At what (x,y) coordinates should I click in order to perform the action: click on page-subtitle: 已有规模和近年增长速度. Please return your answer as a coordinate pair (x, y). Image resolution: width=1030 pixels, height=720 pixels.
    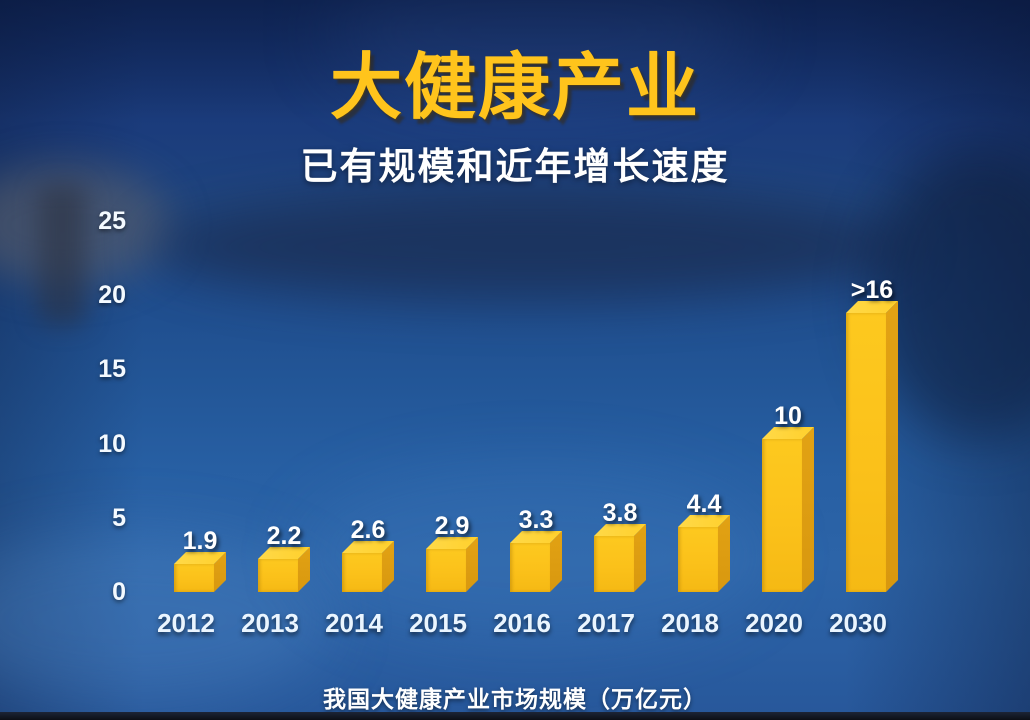
    Looking at the image, I should click on (515, 166).